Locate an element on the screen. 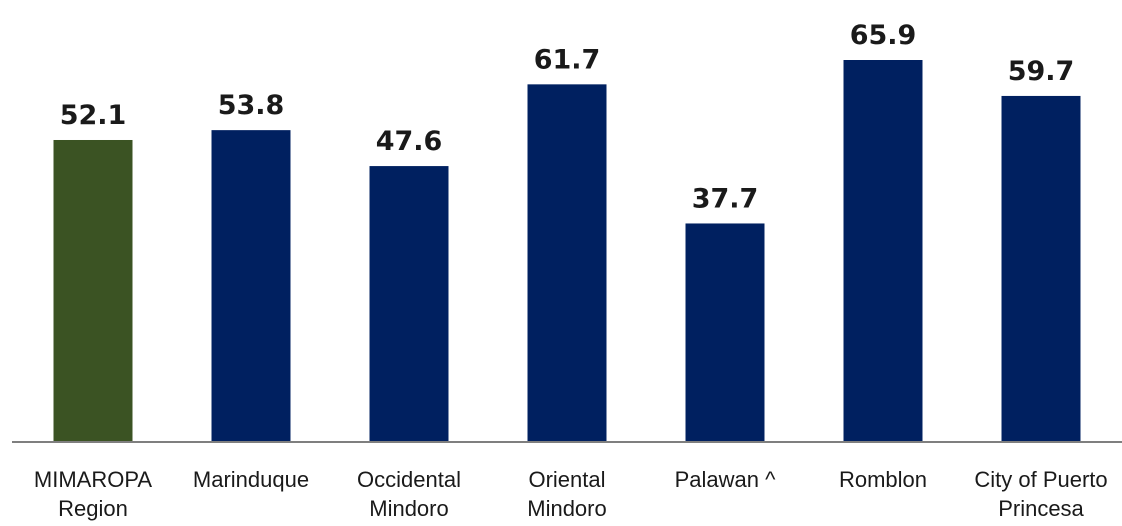 The height and width of the screenshot is (526, 1122). category-label-4: Palawan ^ is located at coordinates (726, 479).